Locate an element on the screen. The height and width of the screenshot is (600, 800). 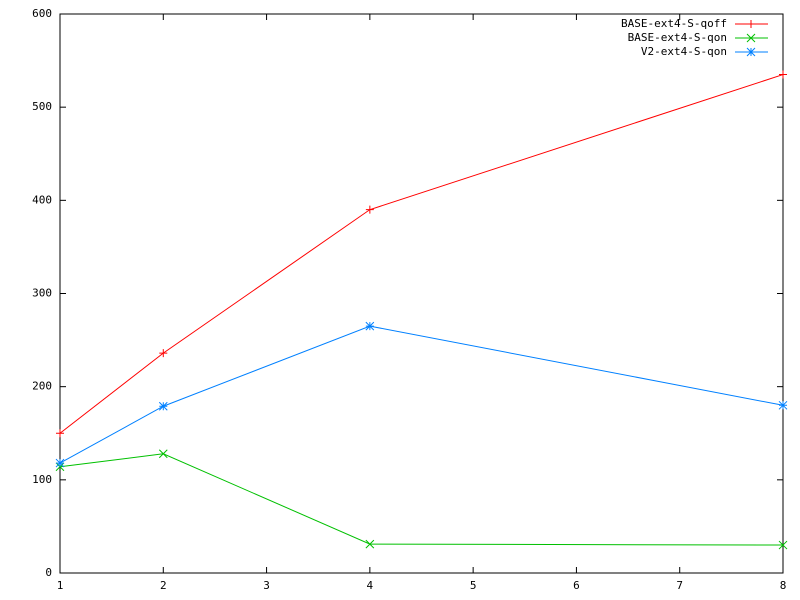
x-tick-label: 3 is located at coordinates (266, 585).